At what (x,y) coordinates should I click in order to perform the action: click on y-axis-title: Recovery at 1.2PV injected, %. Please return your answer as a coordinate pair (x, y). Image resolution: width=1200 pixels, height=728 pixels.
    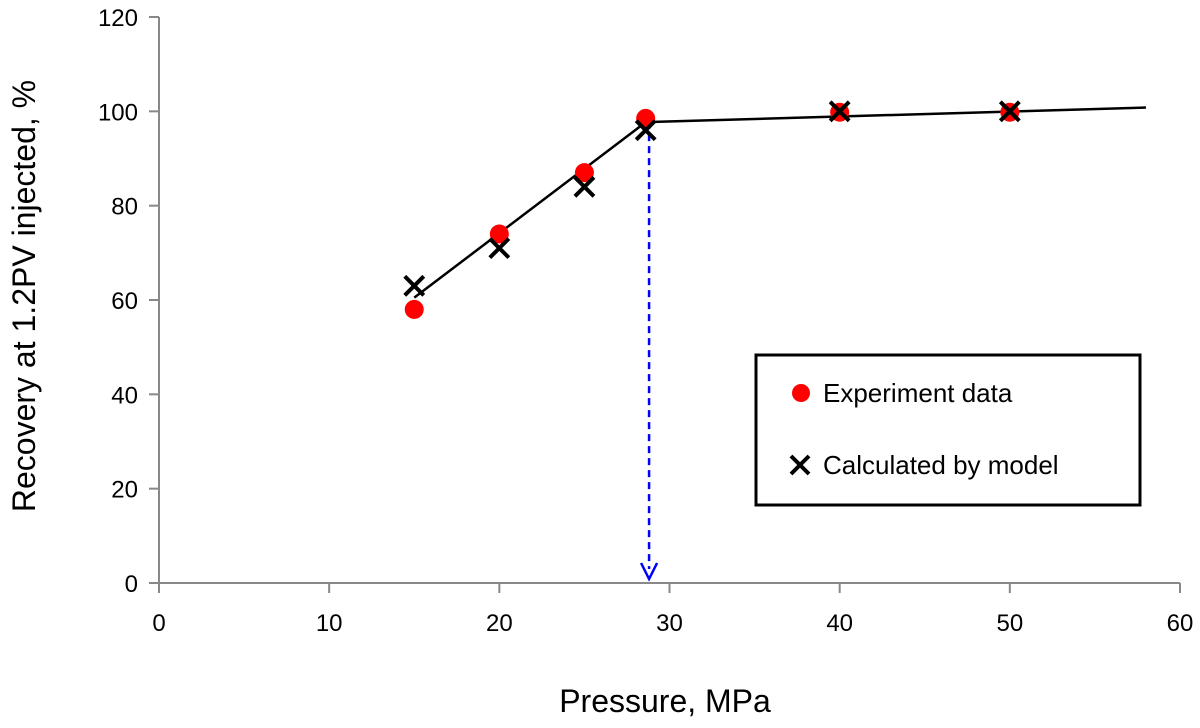
    Looking at the image, I should click on (24, 296).